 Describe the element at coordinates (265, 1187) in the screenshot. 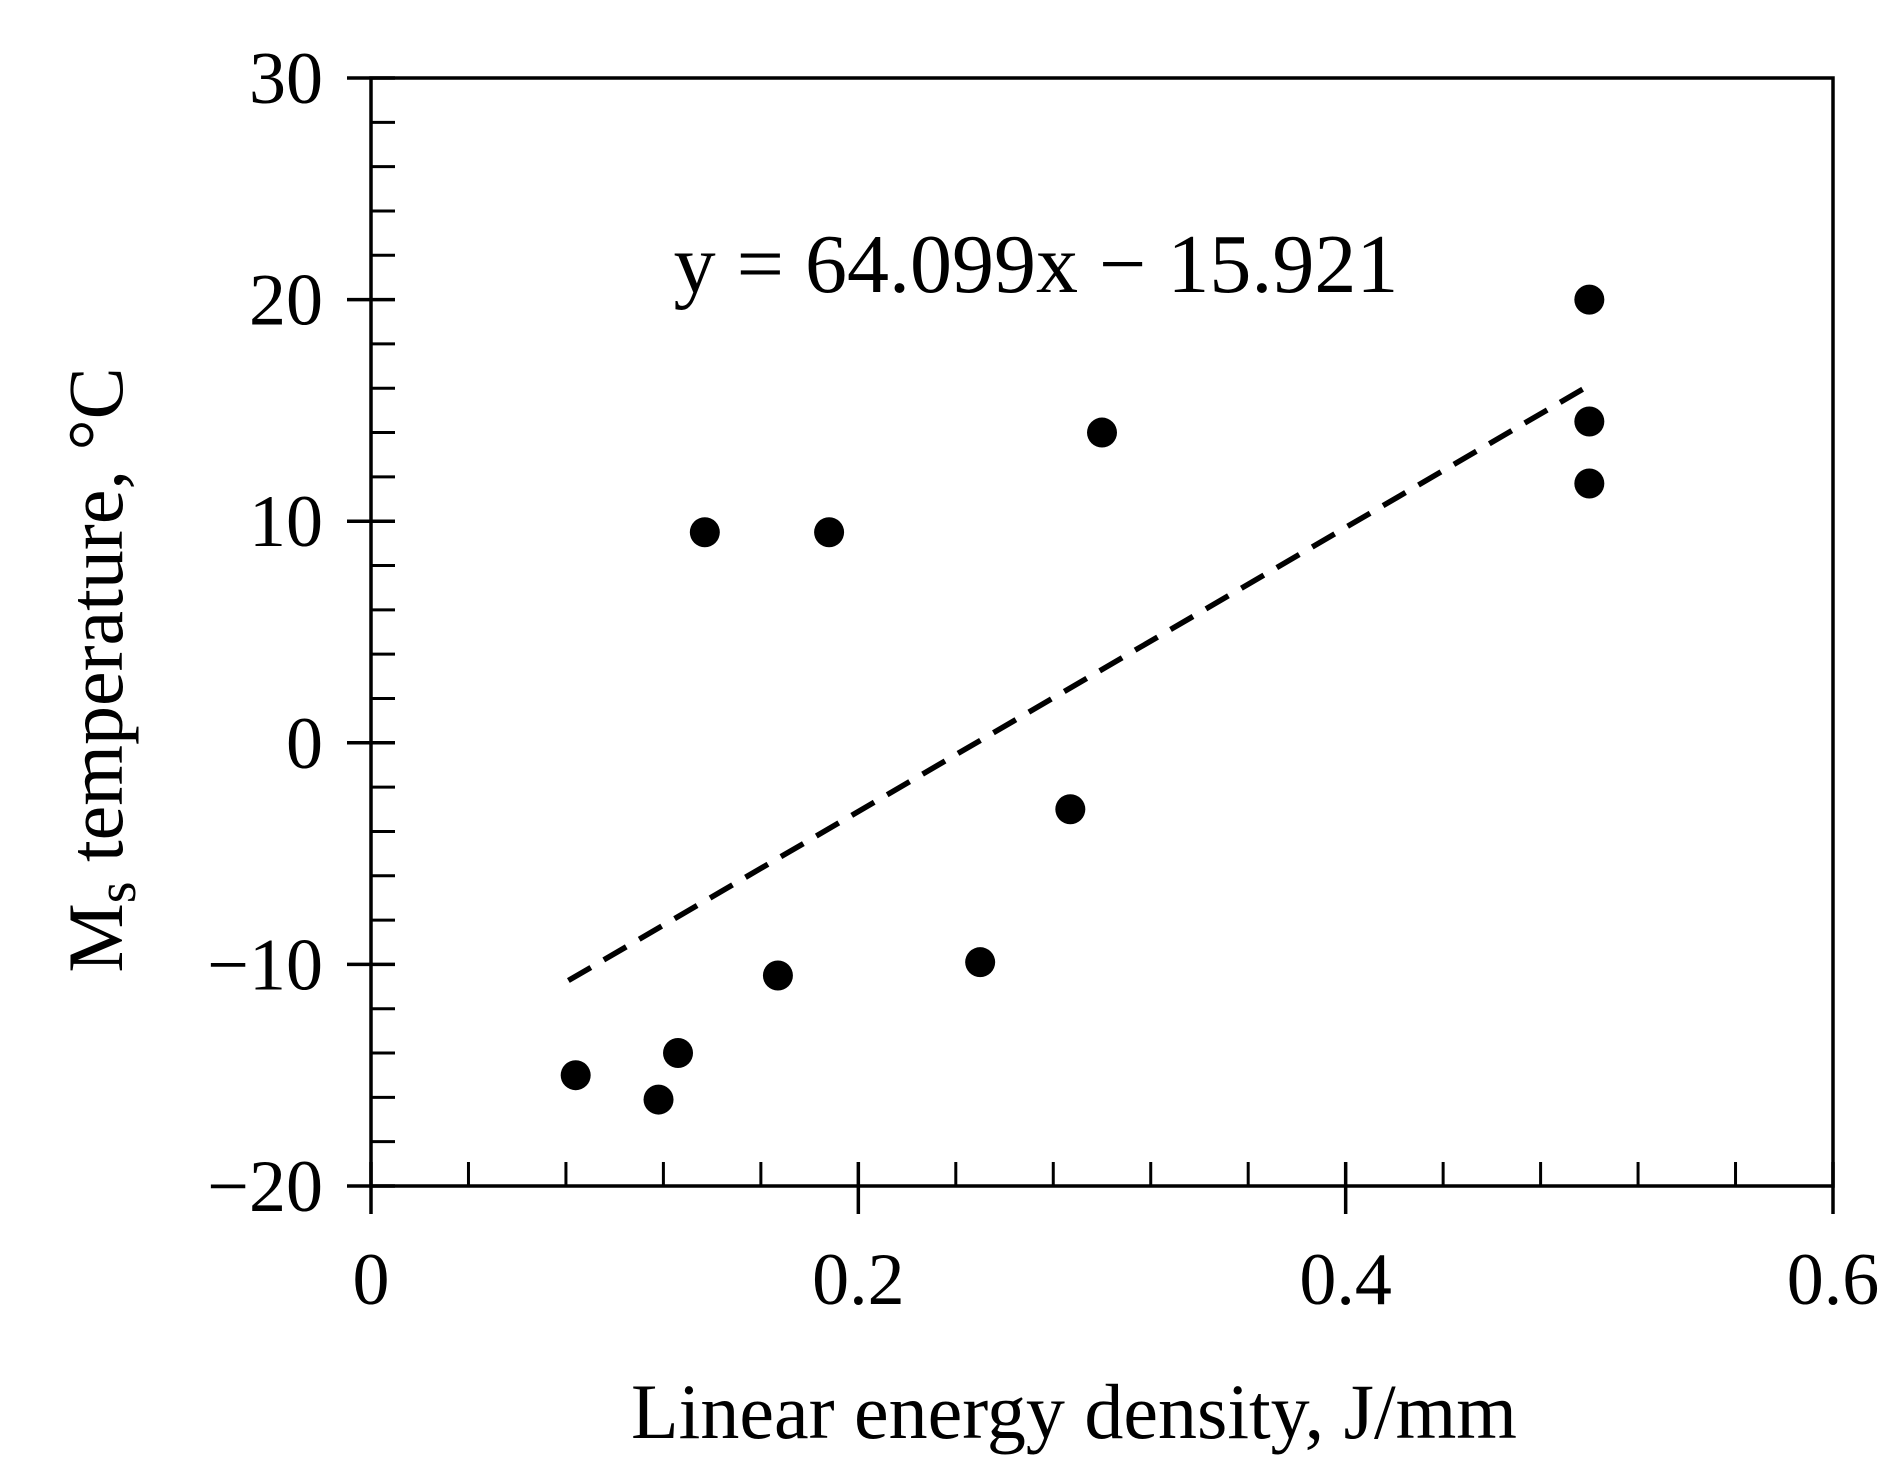

I see `y-tick-label: −20` at that location.